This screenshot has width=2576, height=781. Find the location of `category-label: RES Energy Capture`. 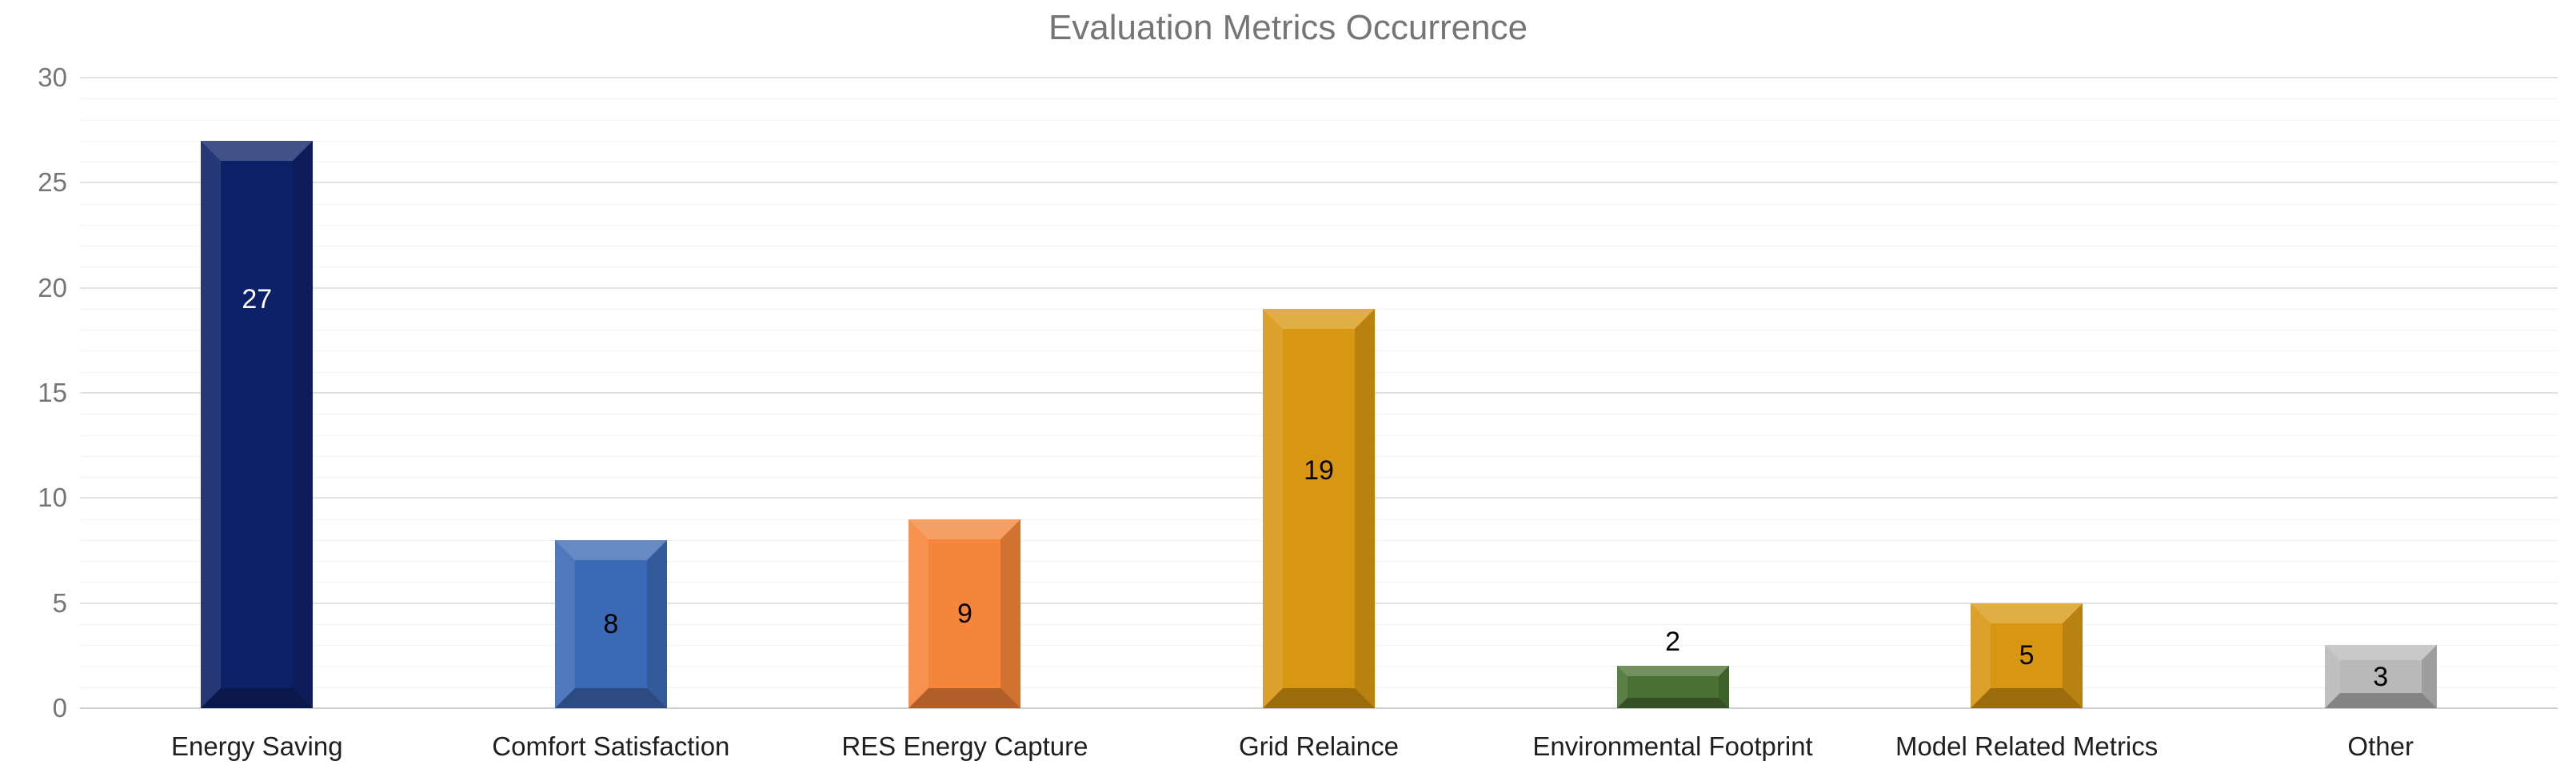

category-label: RES Energy Capture is located at coordinates (965, 746).